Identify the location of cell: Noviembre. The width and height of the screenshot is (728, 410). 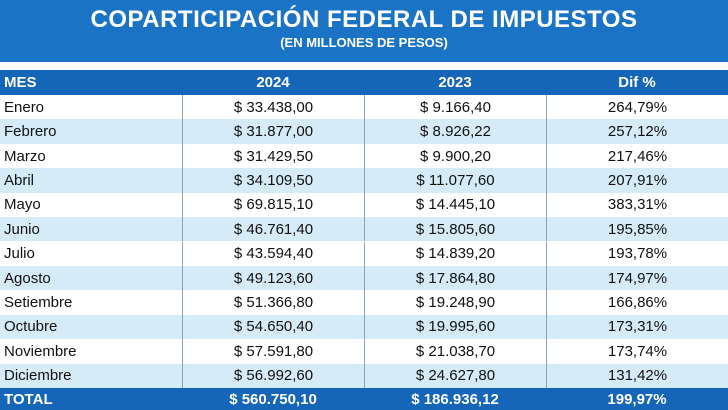
(40, 351).